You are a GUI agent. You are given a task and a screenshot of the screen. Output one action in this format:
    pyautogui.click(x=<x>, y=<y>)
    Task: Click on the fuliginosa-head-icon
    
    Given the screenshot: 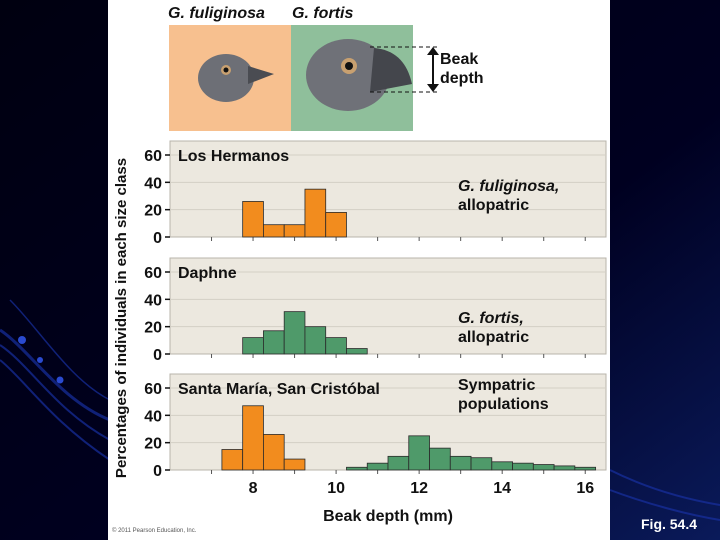 What is the action you would take?
    pyautogui.click(x=236, y=78)
    